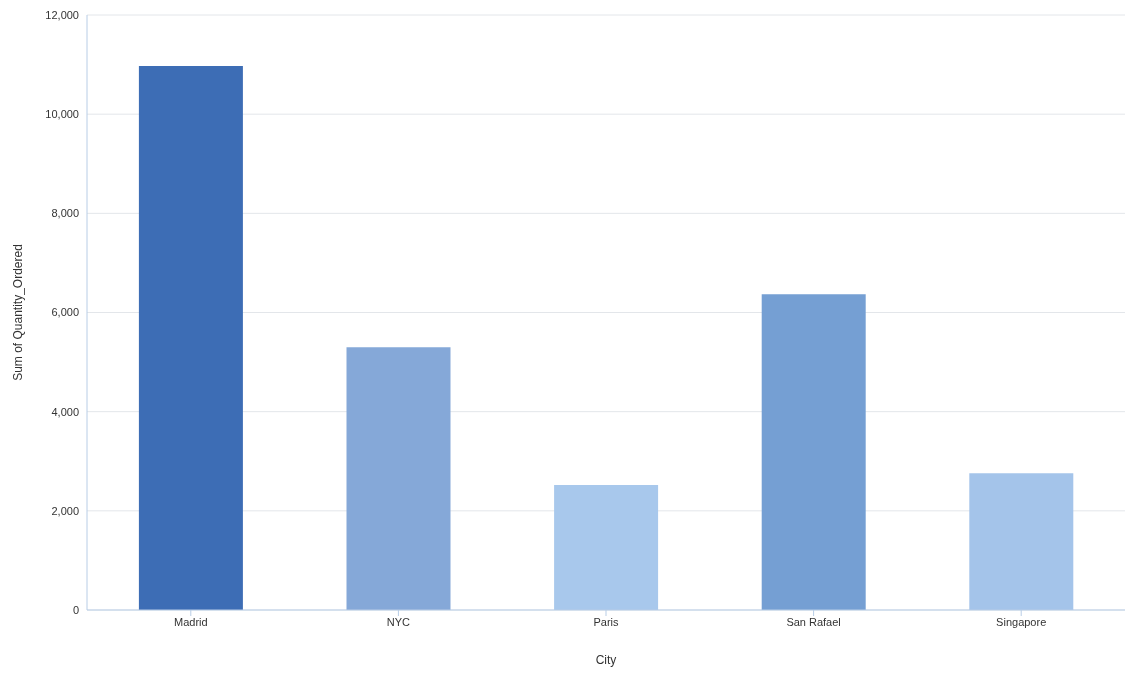 The image size is (1140, 674). Describe the element at coordinates (65, 510) in the screenshot. I see `y-tick-label: 2,000` at that location.